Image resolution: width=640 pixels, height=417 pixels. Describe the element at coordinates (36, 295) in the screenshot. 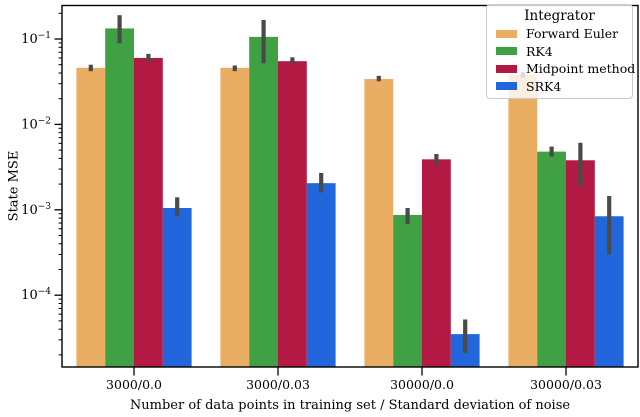

I see `y-tick-label: 10⁻⁴` at that location.